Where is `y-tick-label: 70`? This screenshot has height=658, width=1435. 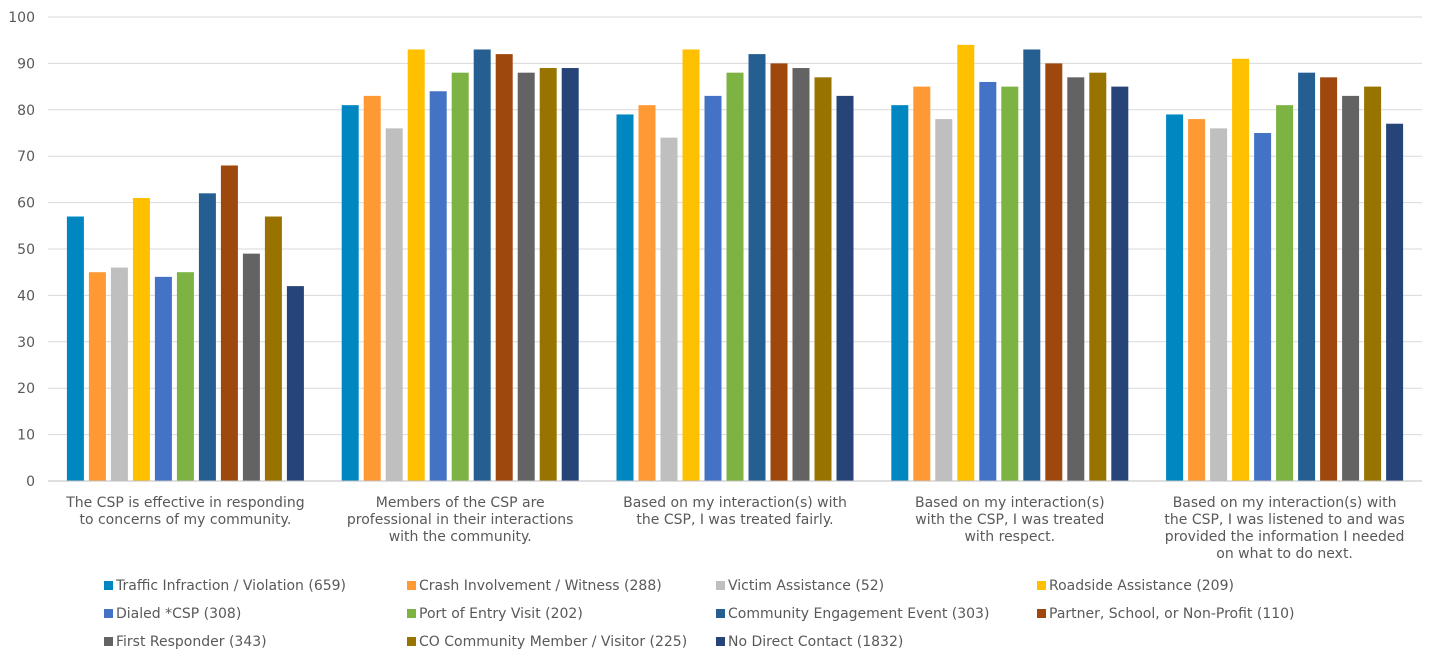 y-tick-label: 70 is located at coordinates (26, 157).